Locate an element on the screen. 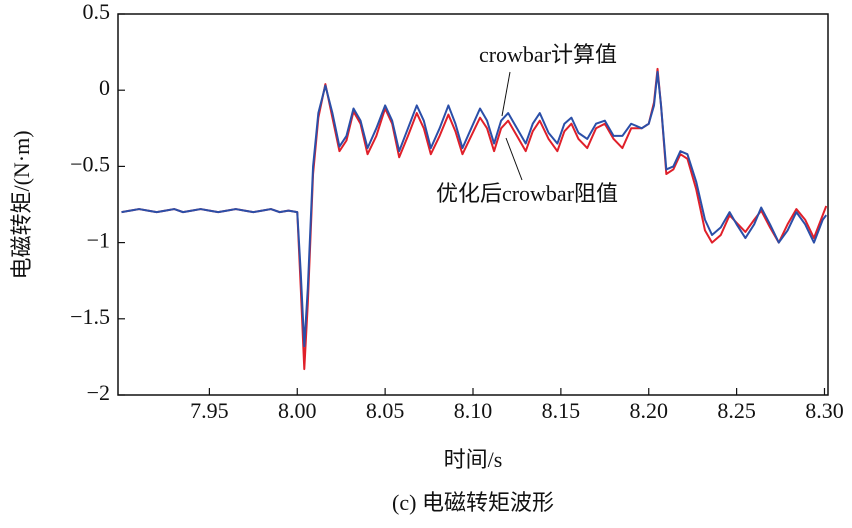  caption: (c) 电磁转矩波形 is located at coordinates (473, 502).